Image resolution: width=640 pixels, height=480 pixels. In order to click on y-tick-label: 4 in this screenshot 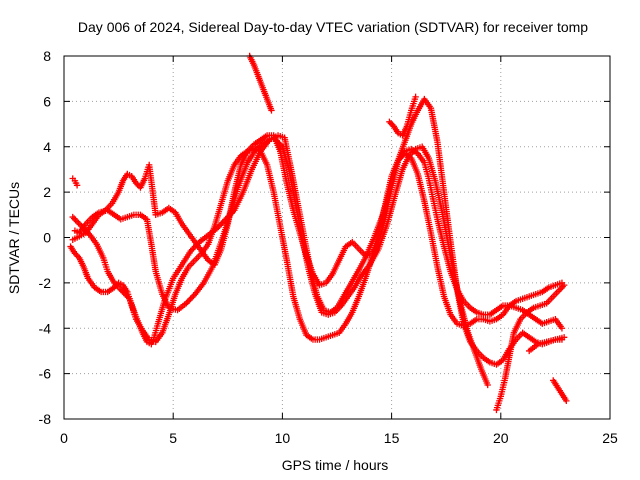, I will do `click(47, 147)`.